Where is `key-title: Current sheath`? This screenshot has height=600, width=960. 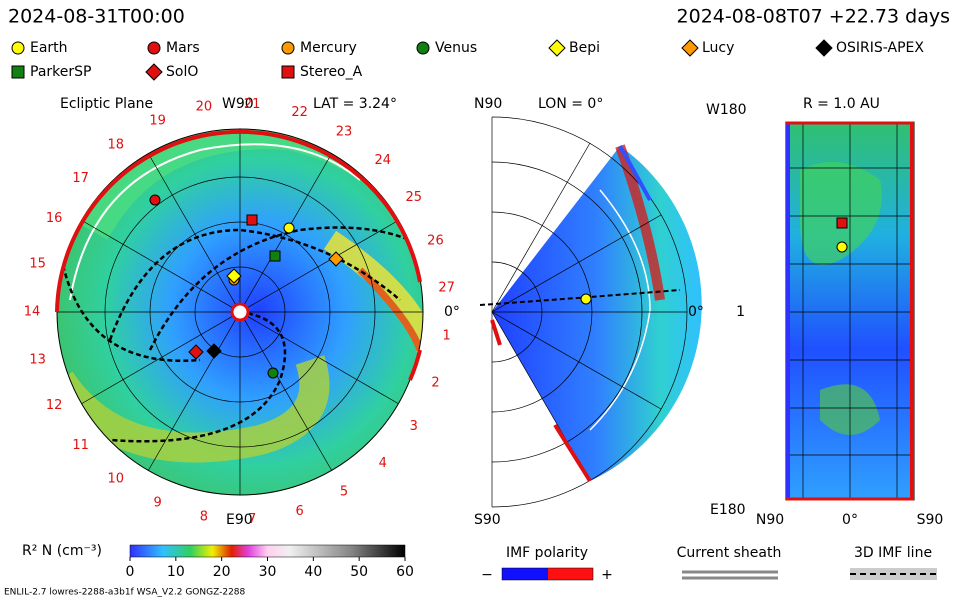
key-title: Current sheath is located at coordinates (729, 553).